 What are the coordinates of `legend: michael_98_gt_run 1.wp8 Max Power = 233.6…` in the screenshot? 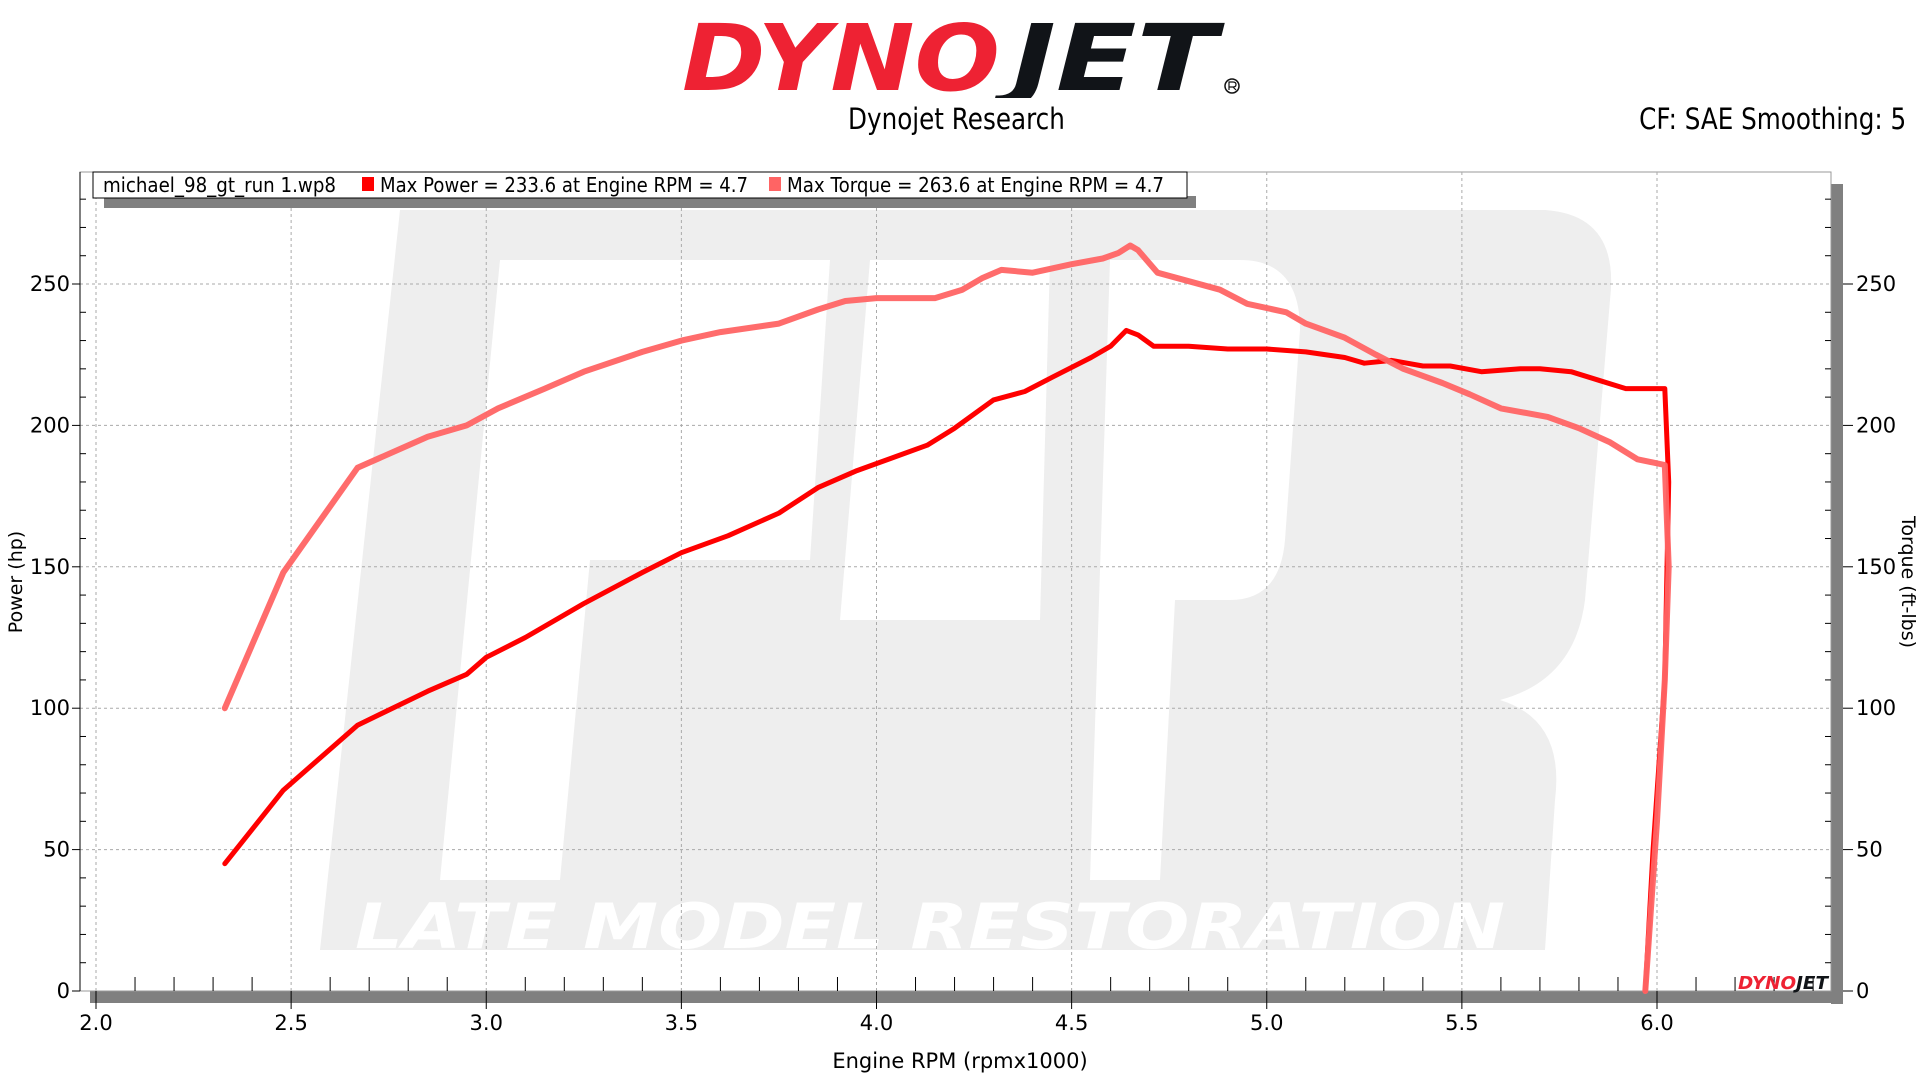 It's located at (633, 185).